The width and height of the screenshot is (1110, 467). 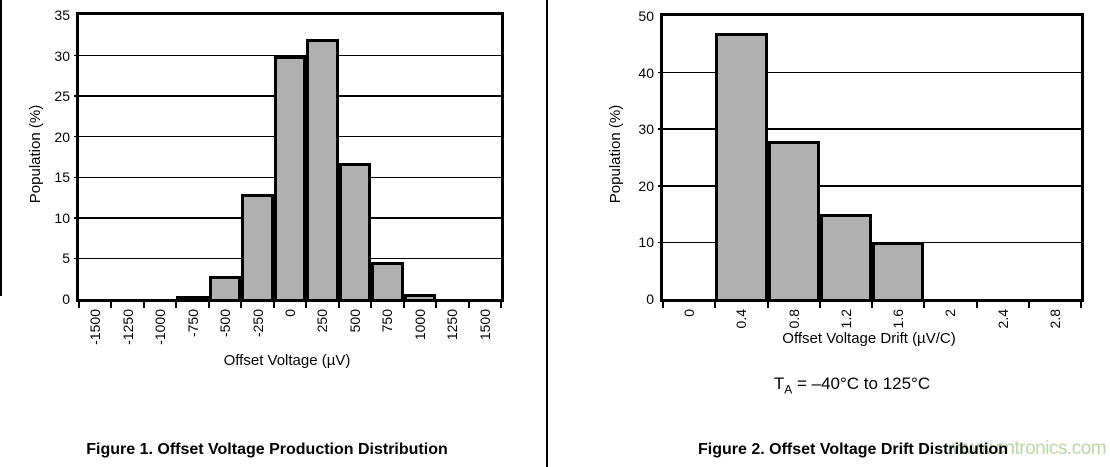 I want to click on y-tick-label: 5, so click(x=66, y=258).